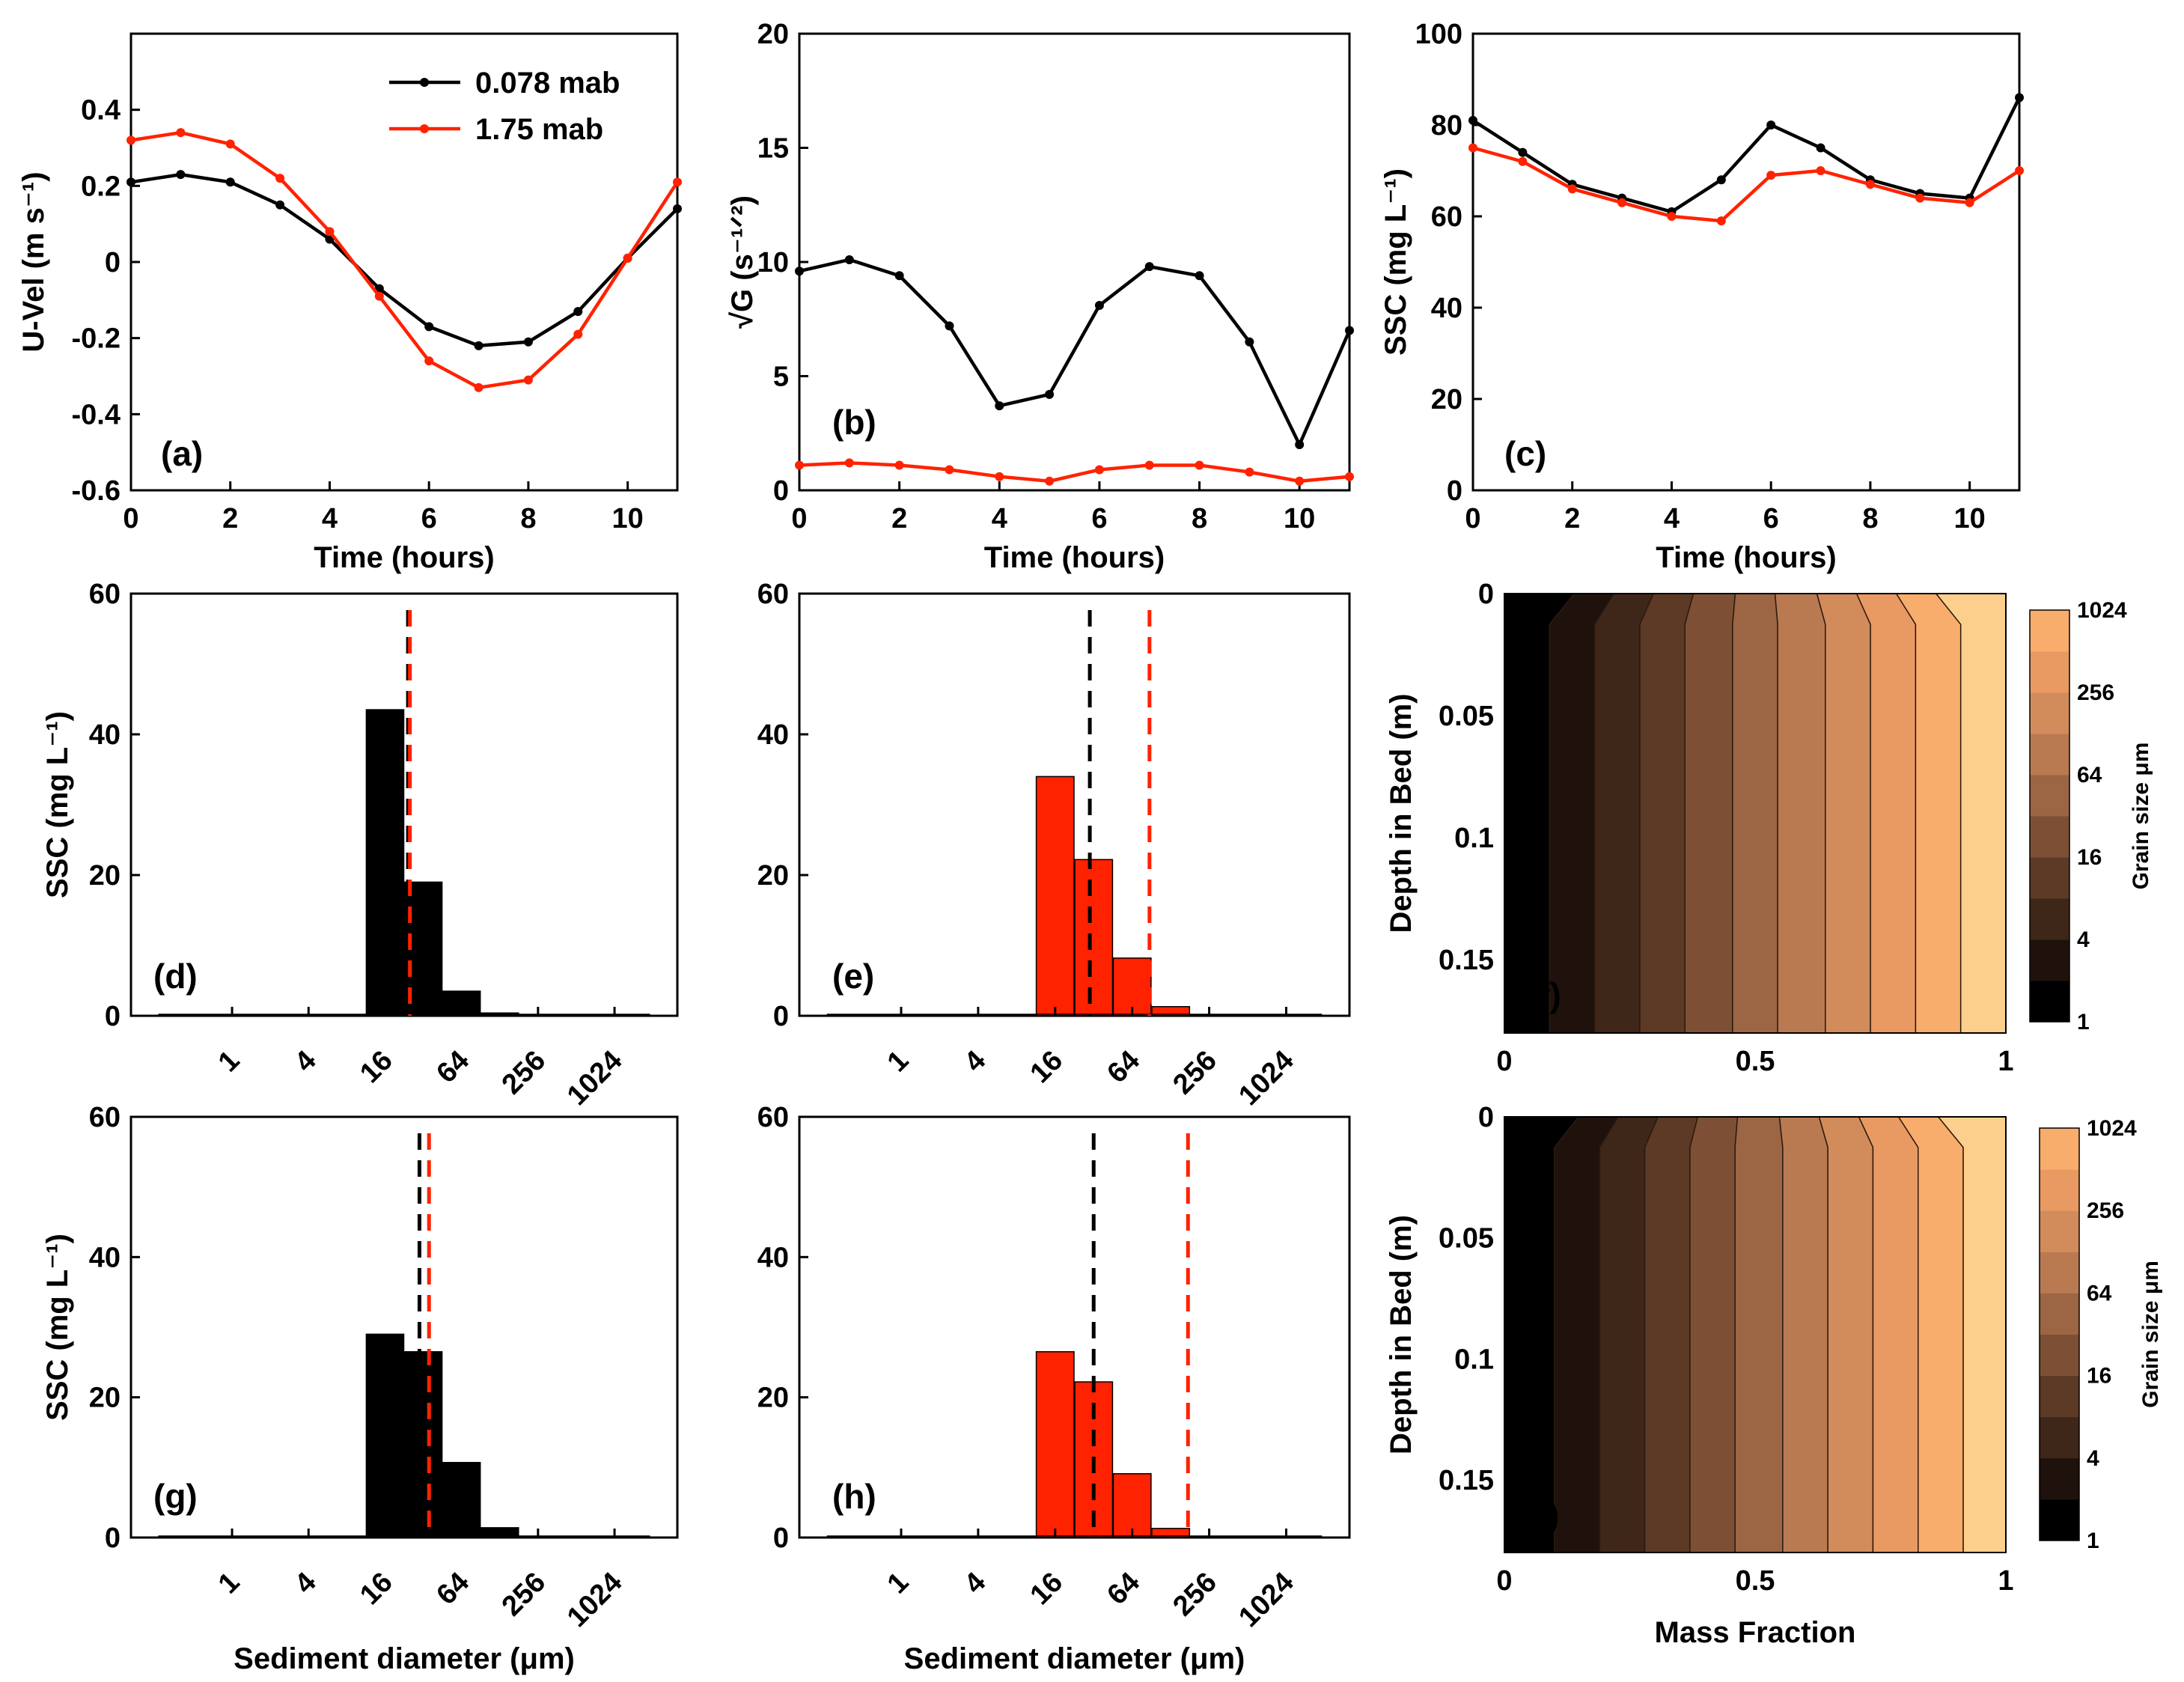  Describe the element at coordinates (57, 804) in the screenshot. I see `y-axis-label-d: SSC (mg L⁻¹)` at that location.